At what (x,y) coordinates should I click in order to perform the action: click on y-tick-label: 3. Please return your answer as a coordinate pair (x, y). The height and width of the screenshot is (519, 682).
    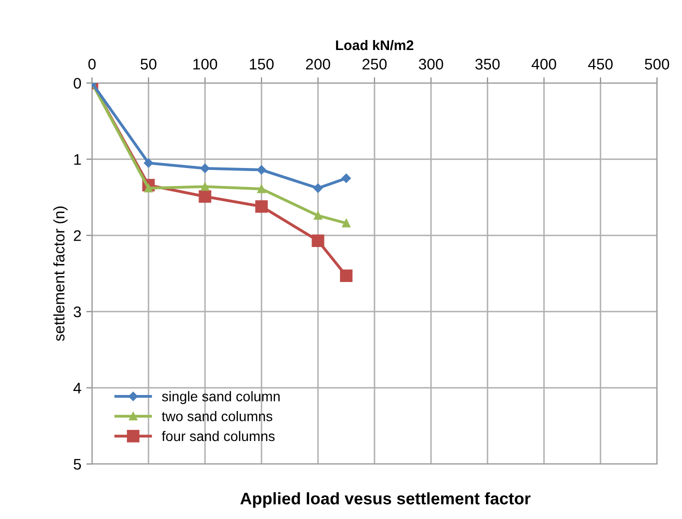
    Looking at the image, I should click on (77, 312).